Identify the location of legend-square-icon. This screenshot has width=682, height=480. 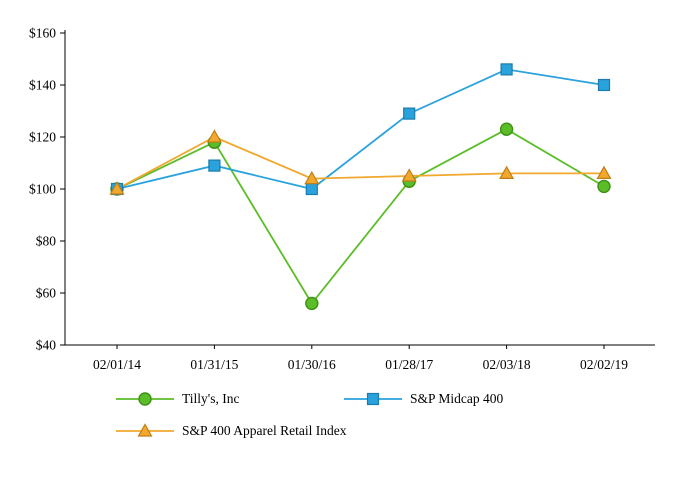
(373, 399).